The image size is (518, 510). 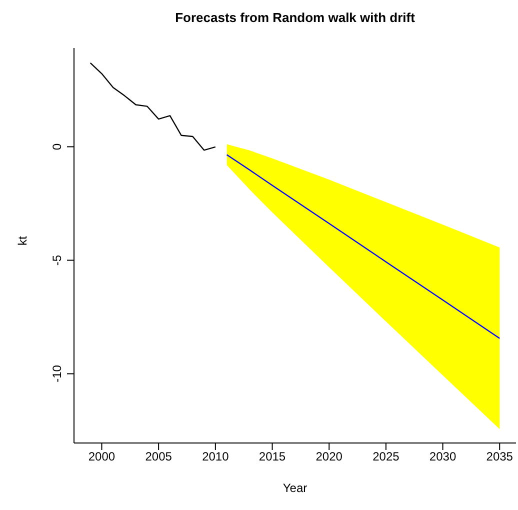 I want to click on y-tick-label: -10, so click(x=57, y=373).